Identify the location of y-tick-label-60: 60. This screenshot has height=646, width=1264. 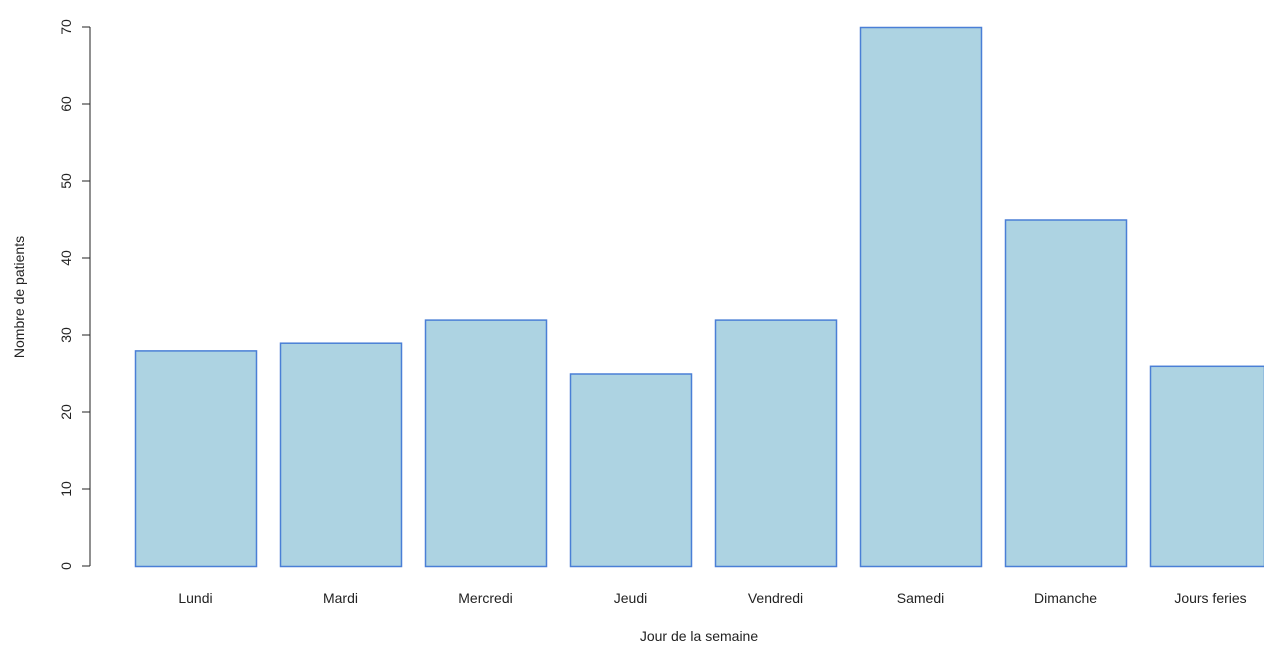
(66, 104).